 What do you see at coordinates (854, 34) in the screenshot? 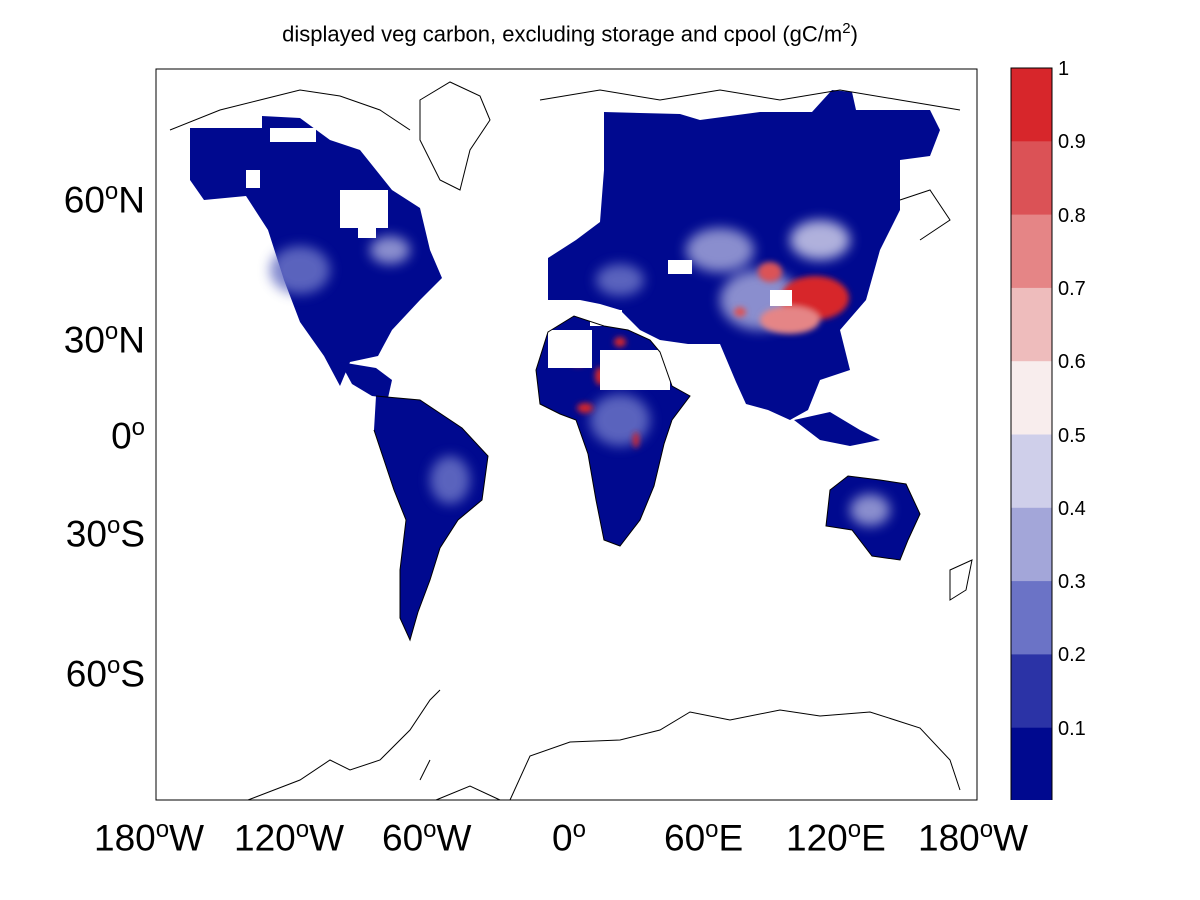
I see `title-close: )` at bounding box center [854, 34].